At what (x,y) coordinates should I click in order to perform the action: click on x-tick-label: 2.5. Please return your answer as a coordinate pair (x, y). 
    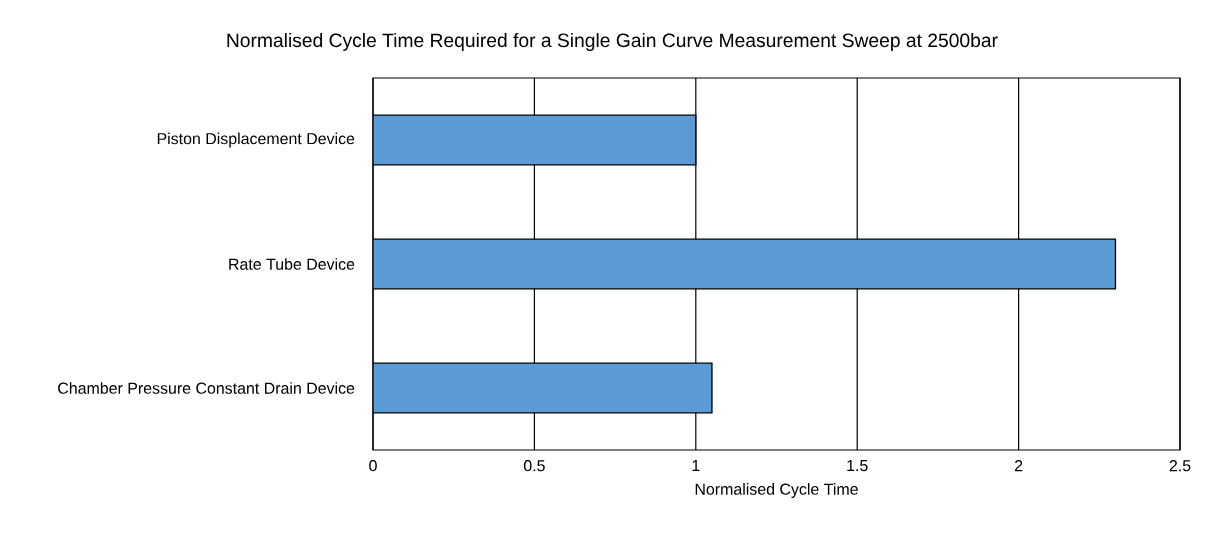
    Looking at the image, I should click on (1180, 466).